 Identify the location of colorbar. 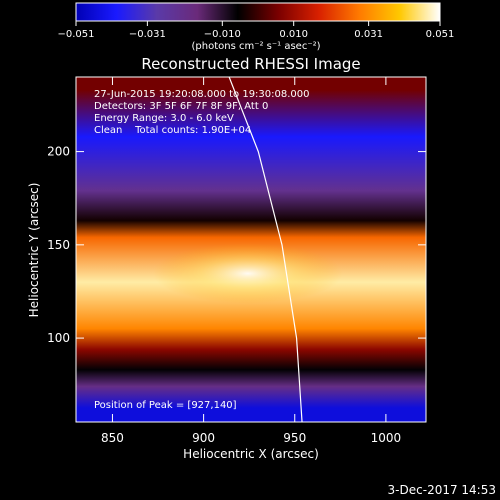
(258, 12).